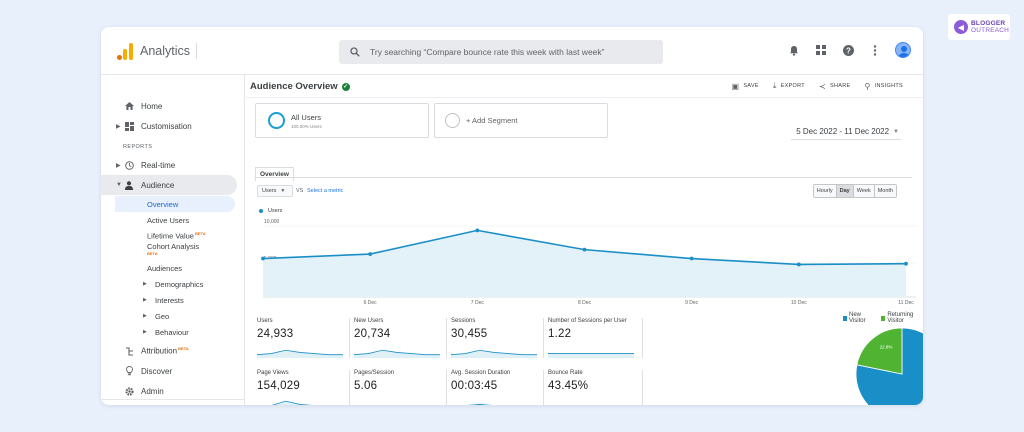 Image resolution: width=1024 pixels, height=432 pixels. What do you see at coordinates (274, 174) in the screenshot?
I see `tab-overview: Overview` at bounding box center [274, 174].